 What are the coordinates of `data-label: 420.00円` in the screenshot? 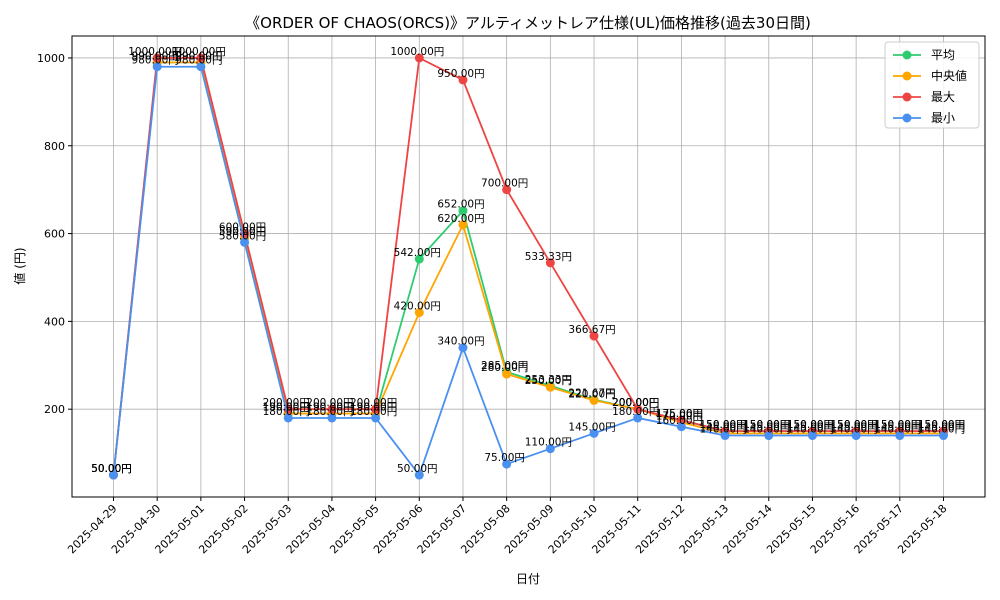 It's located at (417, 307).